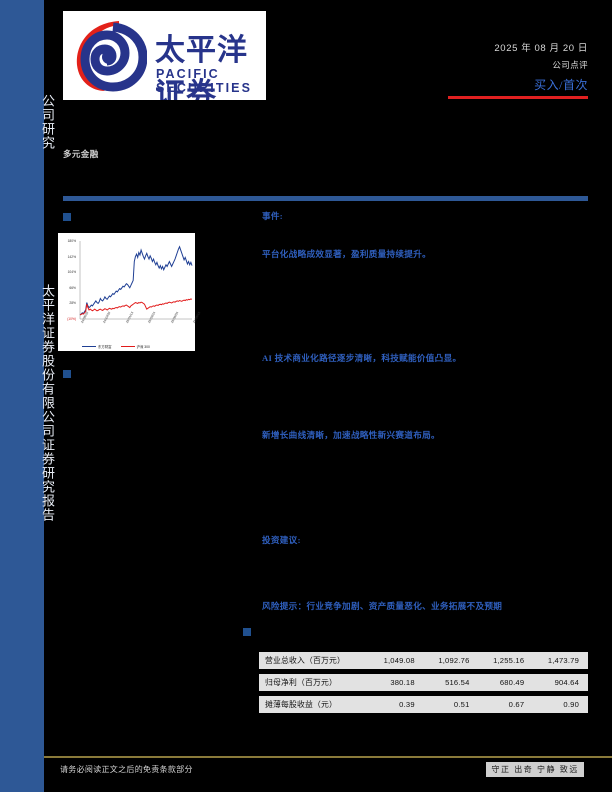  What do you see at coordinates (47, 122) in the screenshot?
I see `sidebar-label-company-research: 公司研究` at bounding box center [47, 122].